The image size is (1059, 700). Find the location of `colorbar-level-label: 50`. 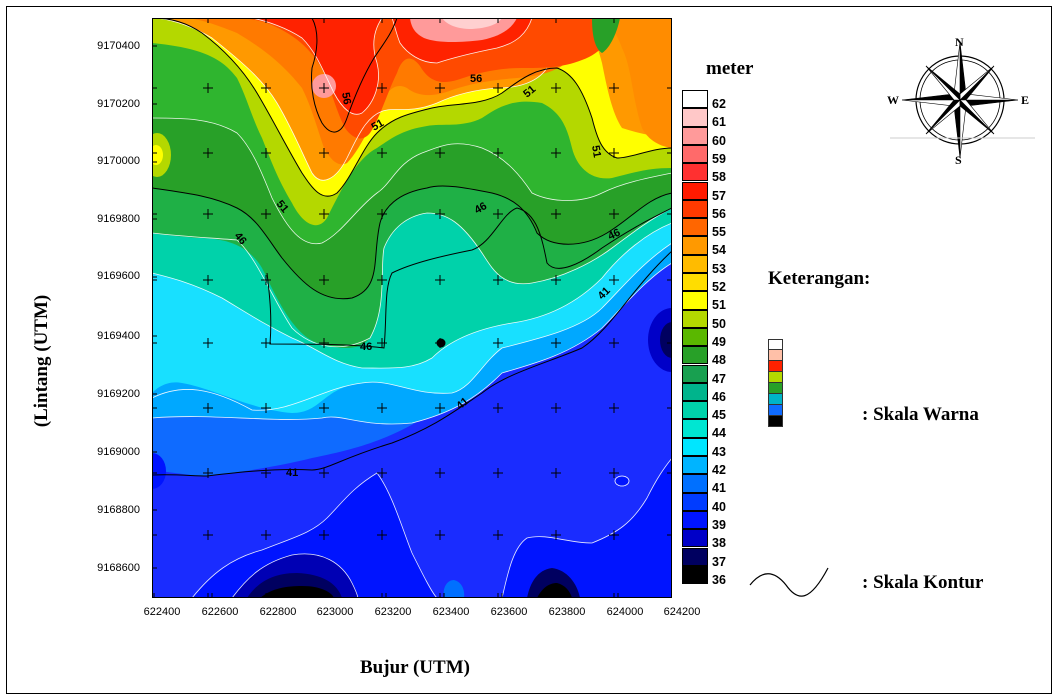

colorbar-level-label: 50 is located at coordinates (719, 323).